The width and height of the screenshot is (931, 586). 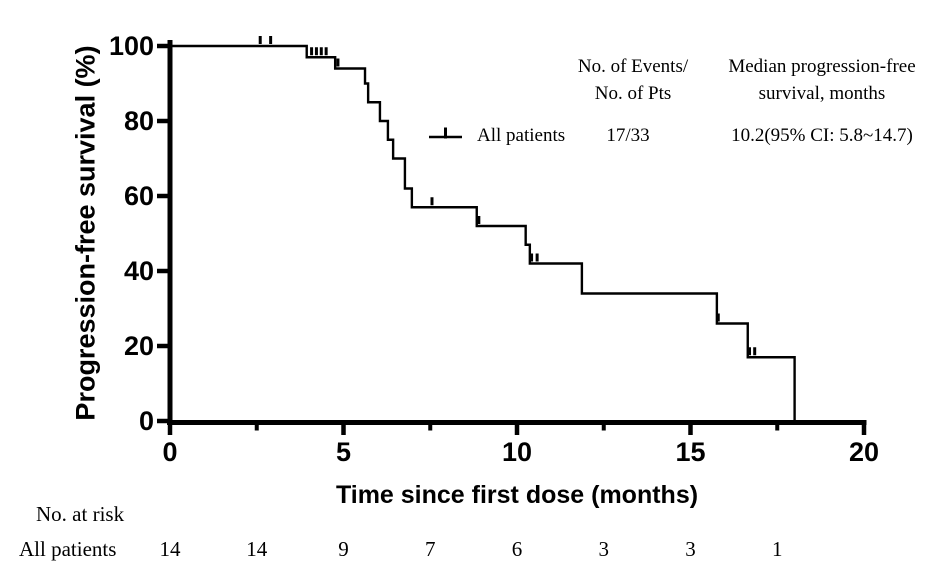 What do you see at coordinates (343, 549) in the screenshot?
I see `at-risk-value: 9` at bounding box center [343, 549].